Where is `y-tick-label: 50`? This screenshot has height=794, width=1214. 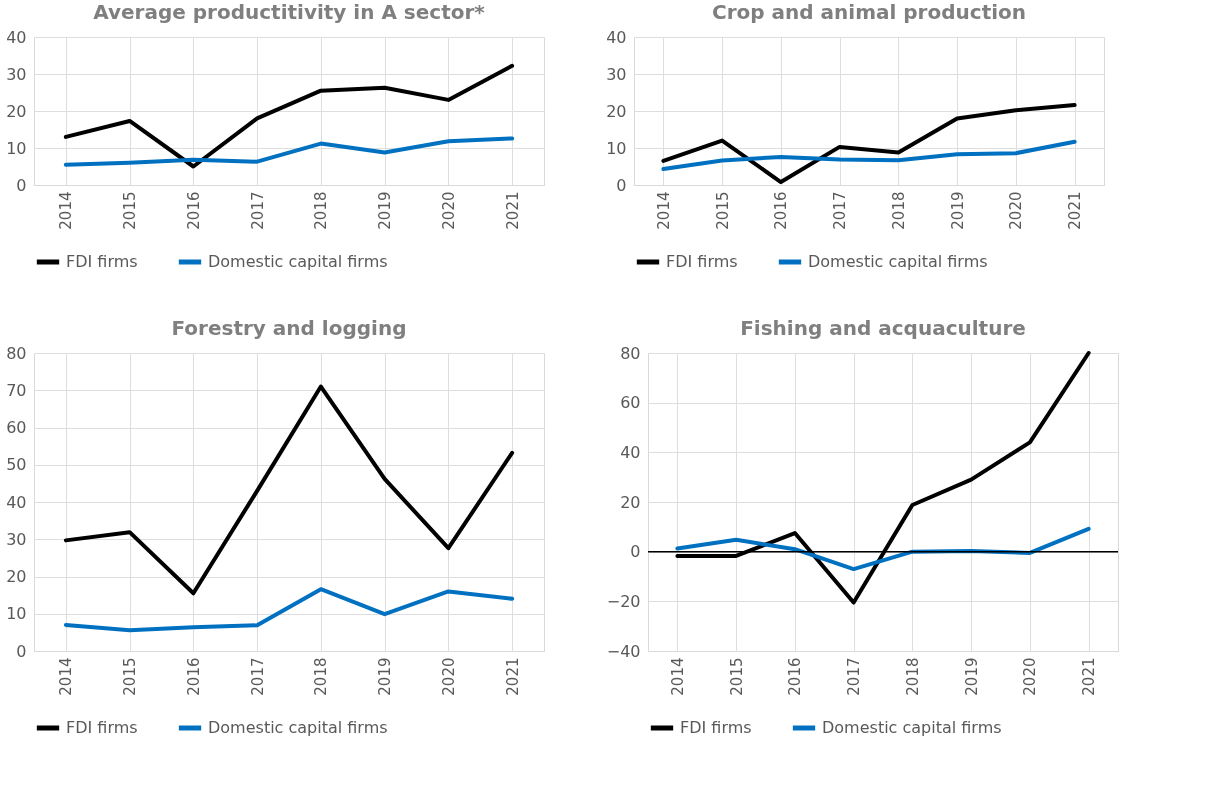 y-tick-label: 50 is located at coordinates (16, 465).